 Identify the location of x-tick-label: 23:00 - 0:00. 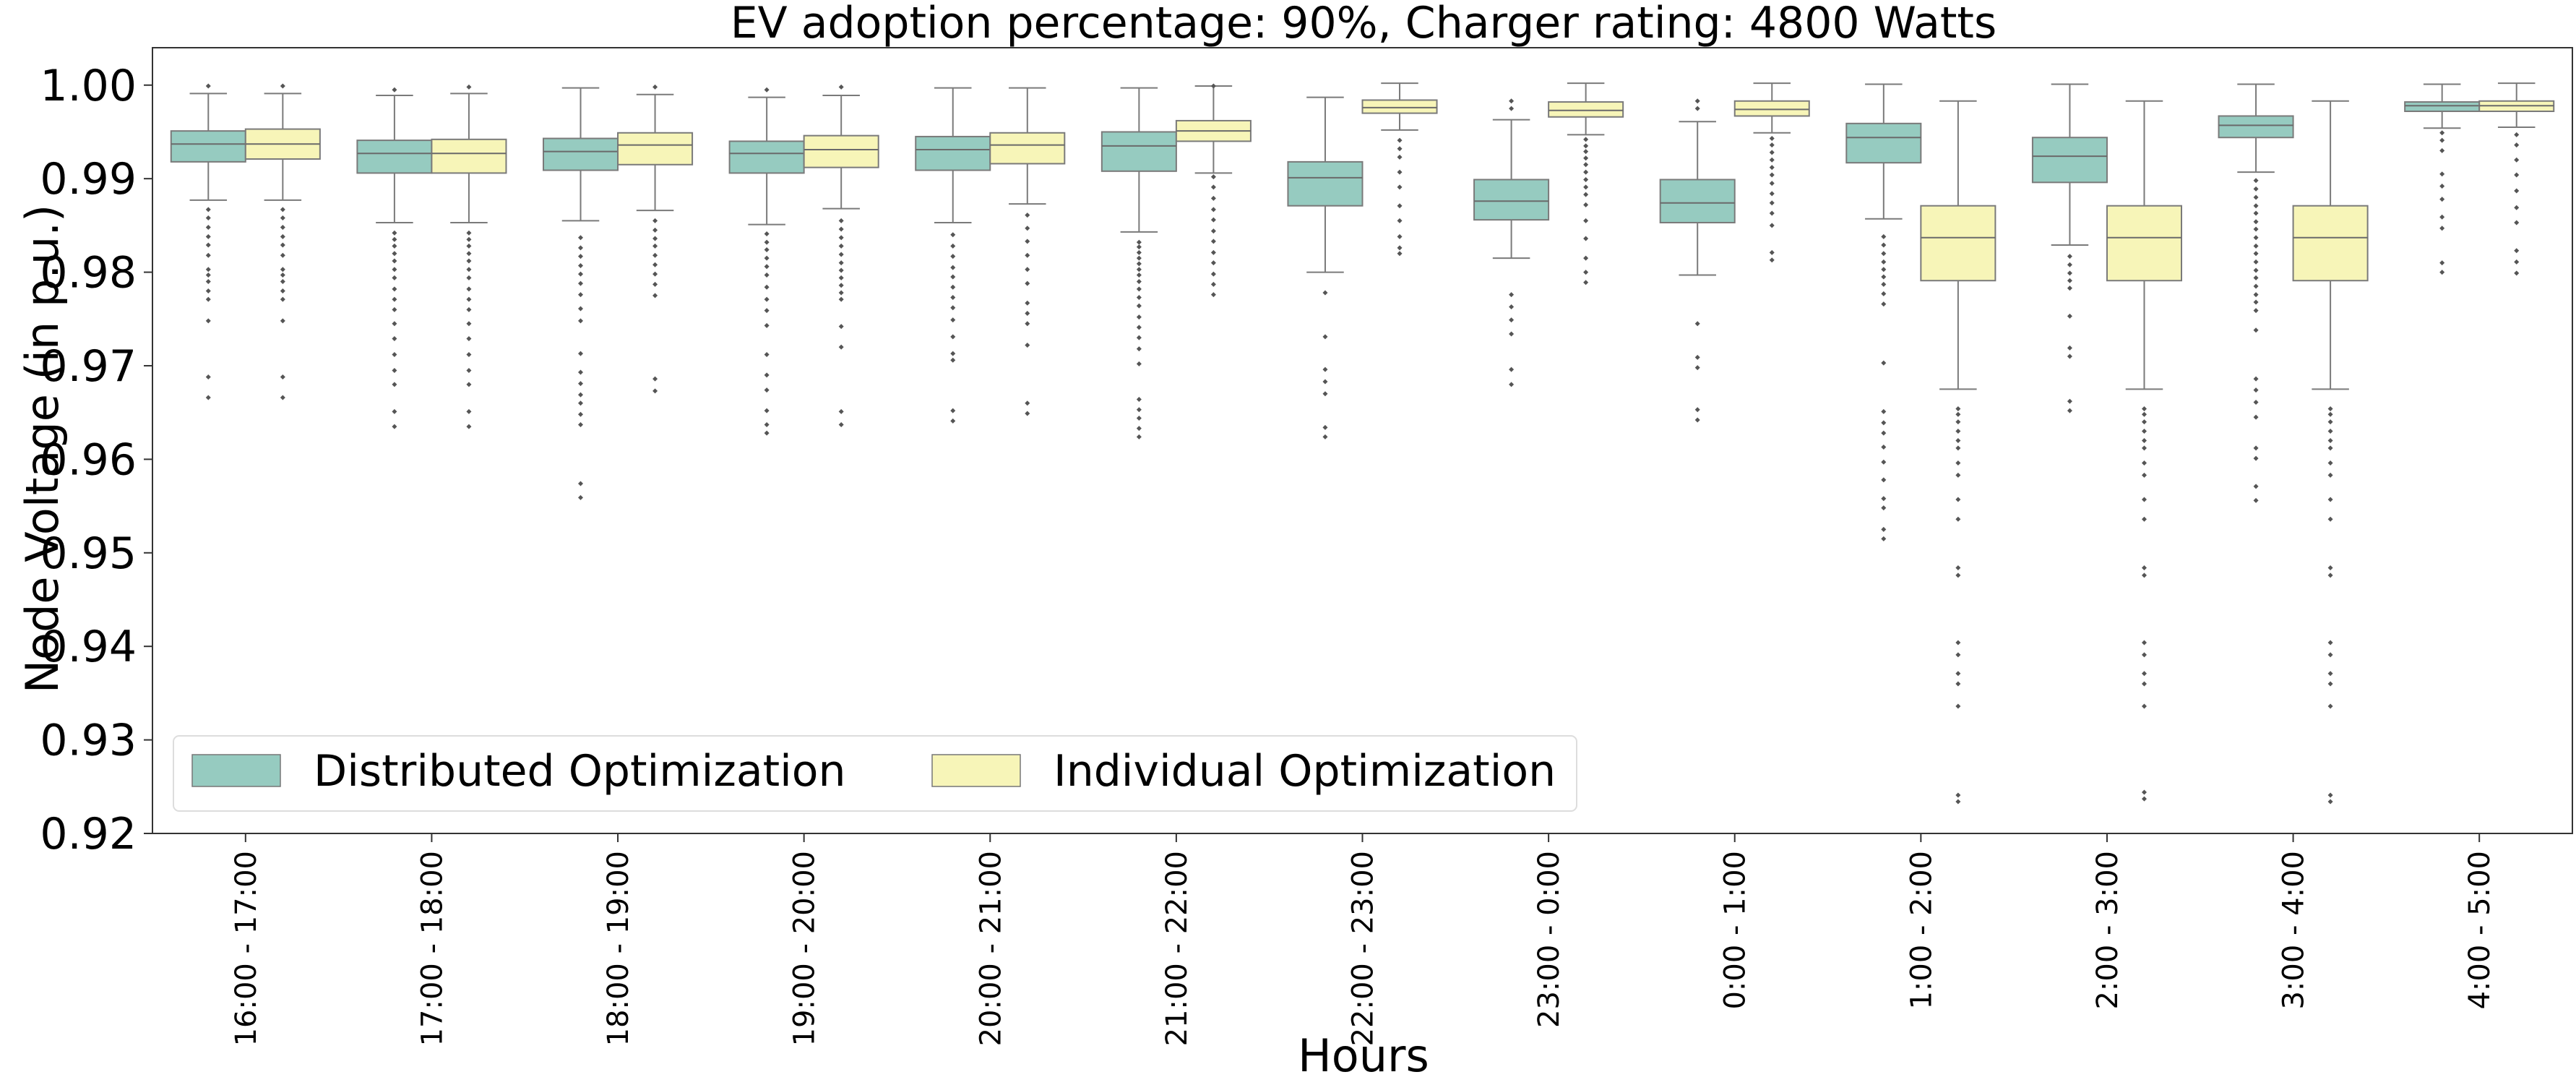
(1549, 940).